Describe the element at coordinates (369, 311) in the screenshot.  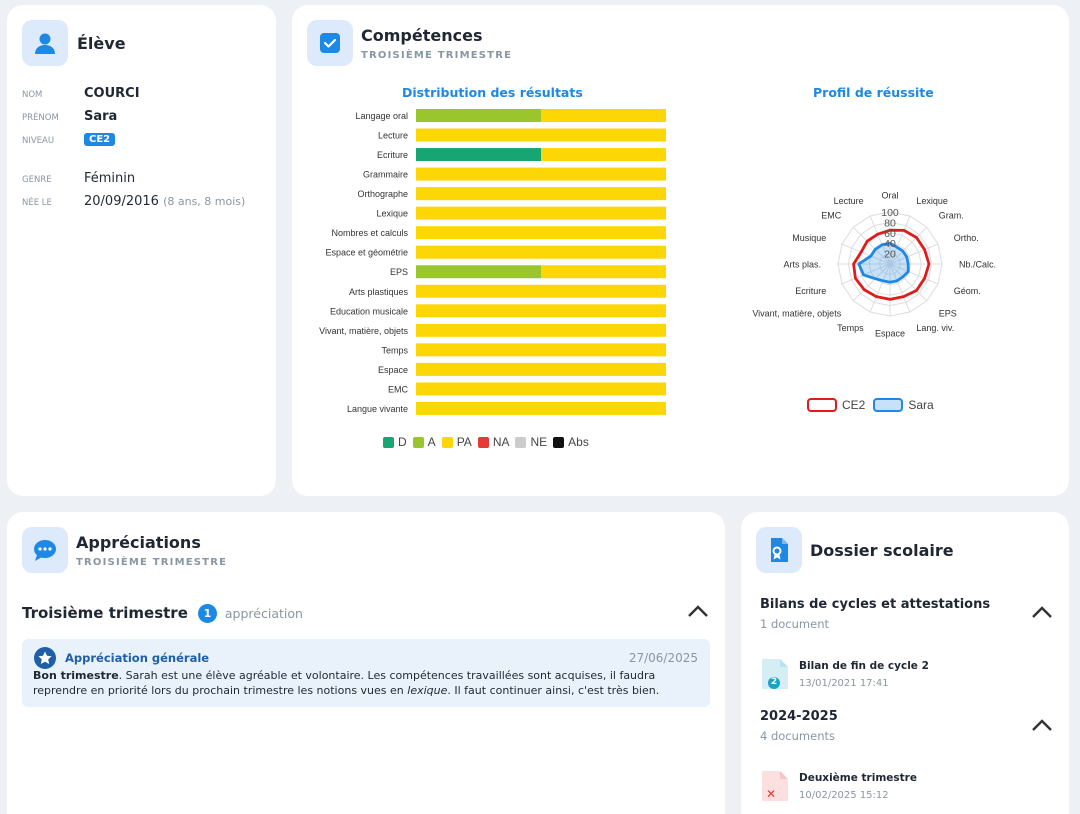
I see `bar-category-label: Education musicale` at that location.